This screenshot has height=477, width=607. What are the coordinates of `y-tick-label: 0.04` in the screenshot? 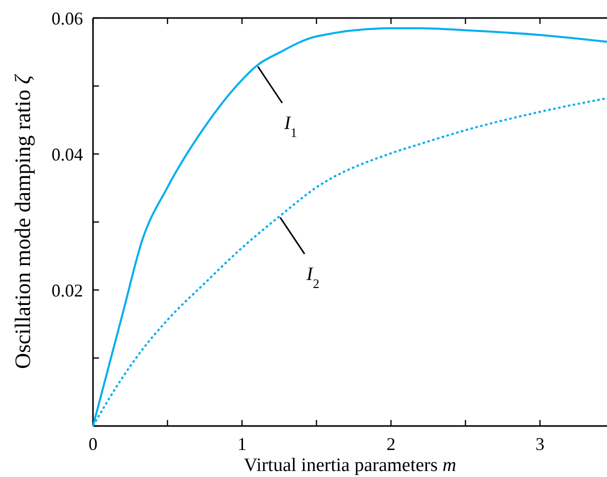 It's located at (67, 154).